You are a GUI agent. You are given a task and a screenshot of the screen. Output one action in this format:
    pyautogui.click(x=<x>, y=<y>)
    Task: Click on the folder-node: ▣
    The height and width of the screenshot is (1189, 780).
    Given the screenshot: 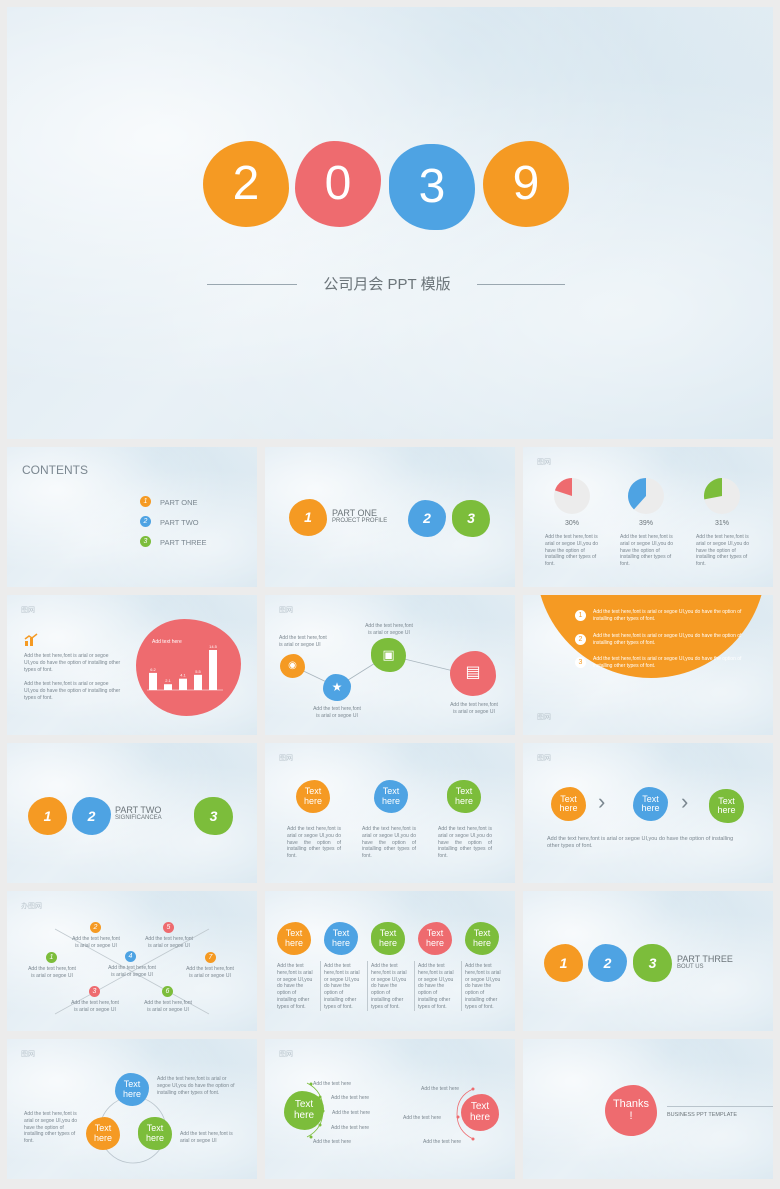 What is the action you would take?
    pyautogui.click(x=388, y=655)
    